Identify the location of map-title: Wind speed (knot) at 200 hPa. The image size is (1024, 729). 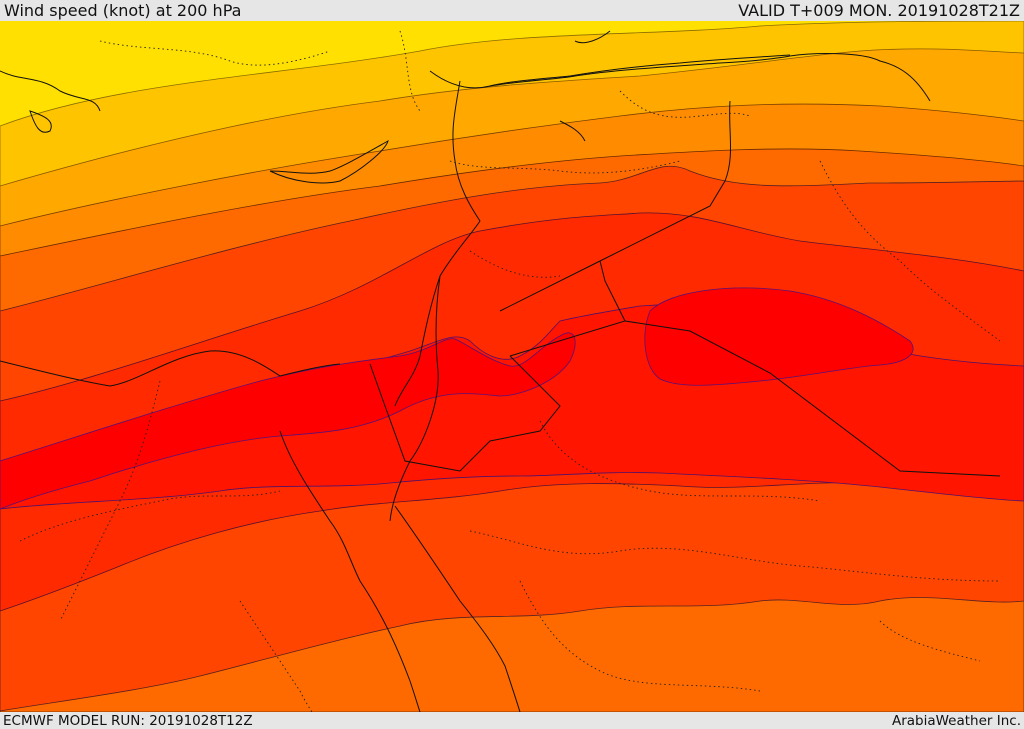
(123, 10).